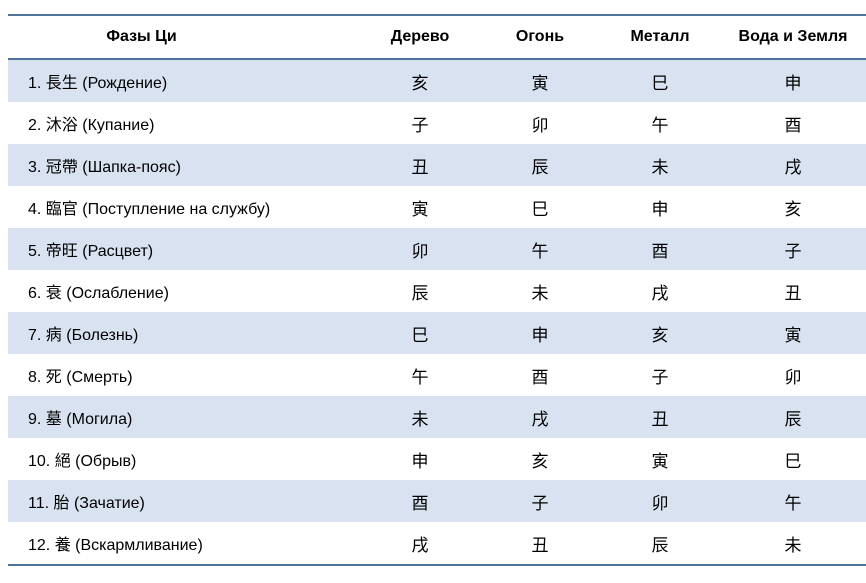 The height and width of the screenshot is (583, 866). What do you see at coordinates (660, 377) in the screenshot?
I see `metal-branch-cell: 子` at bounding box center [660, 377].